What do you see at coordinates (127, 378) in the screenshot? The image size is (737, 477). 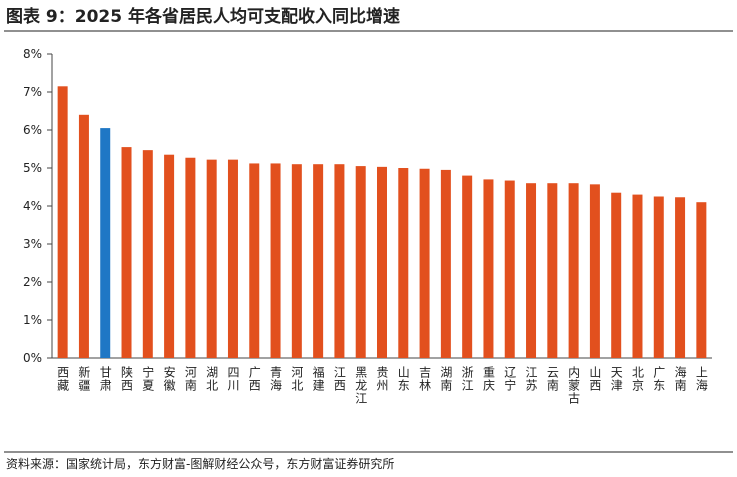 I see `x-tick-label: 陕西` at bounding box center [127, 378].